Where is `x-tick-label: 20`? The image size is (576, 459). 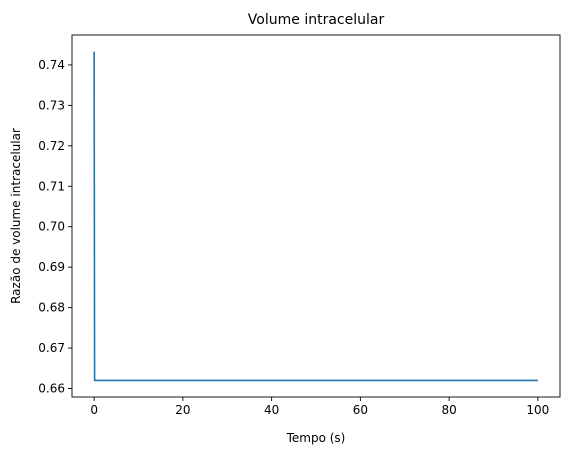
x-tick-label: 20 is located at coordinates (182, 410).